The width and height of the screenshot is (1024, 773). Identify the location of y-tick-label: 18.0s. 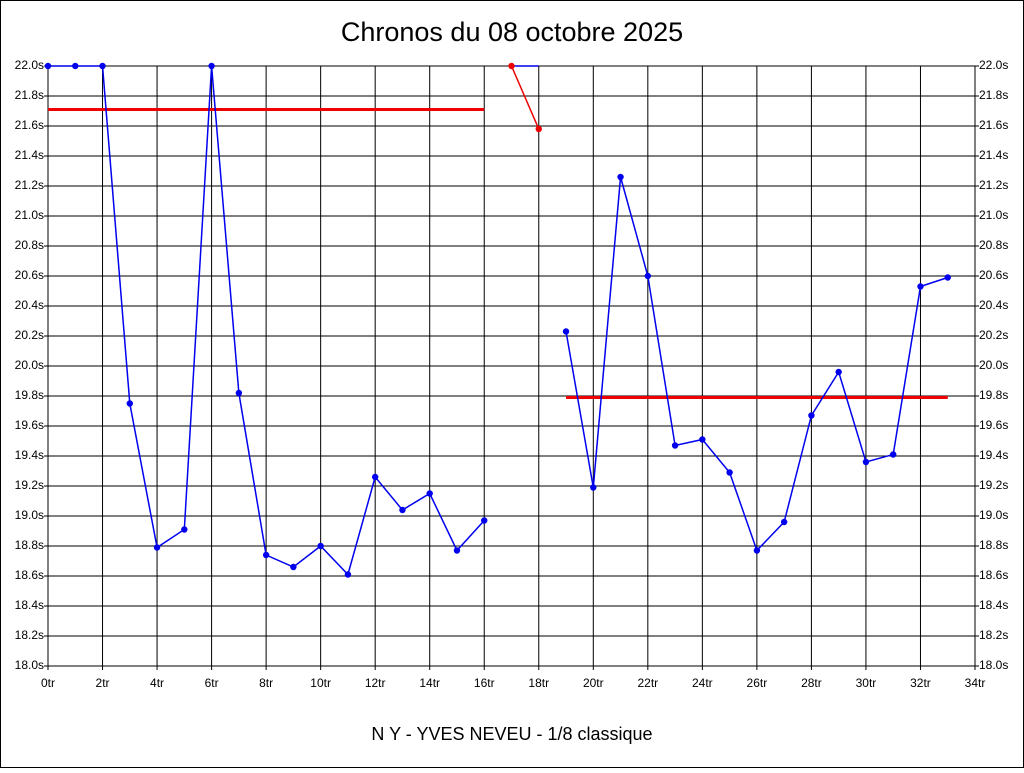
(29, 665).